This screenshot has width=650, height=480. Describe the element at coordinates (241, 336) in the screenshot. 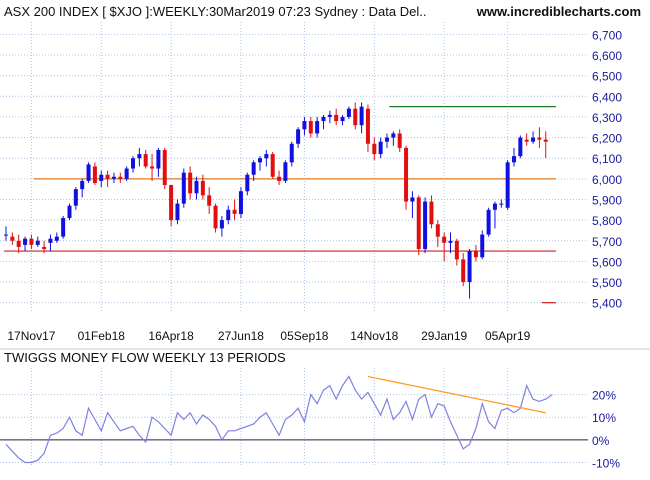

I see `x-tick-label: 27Jun18` at that location.